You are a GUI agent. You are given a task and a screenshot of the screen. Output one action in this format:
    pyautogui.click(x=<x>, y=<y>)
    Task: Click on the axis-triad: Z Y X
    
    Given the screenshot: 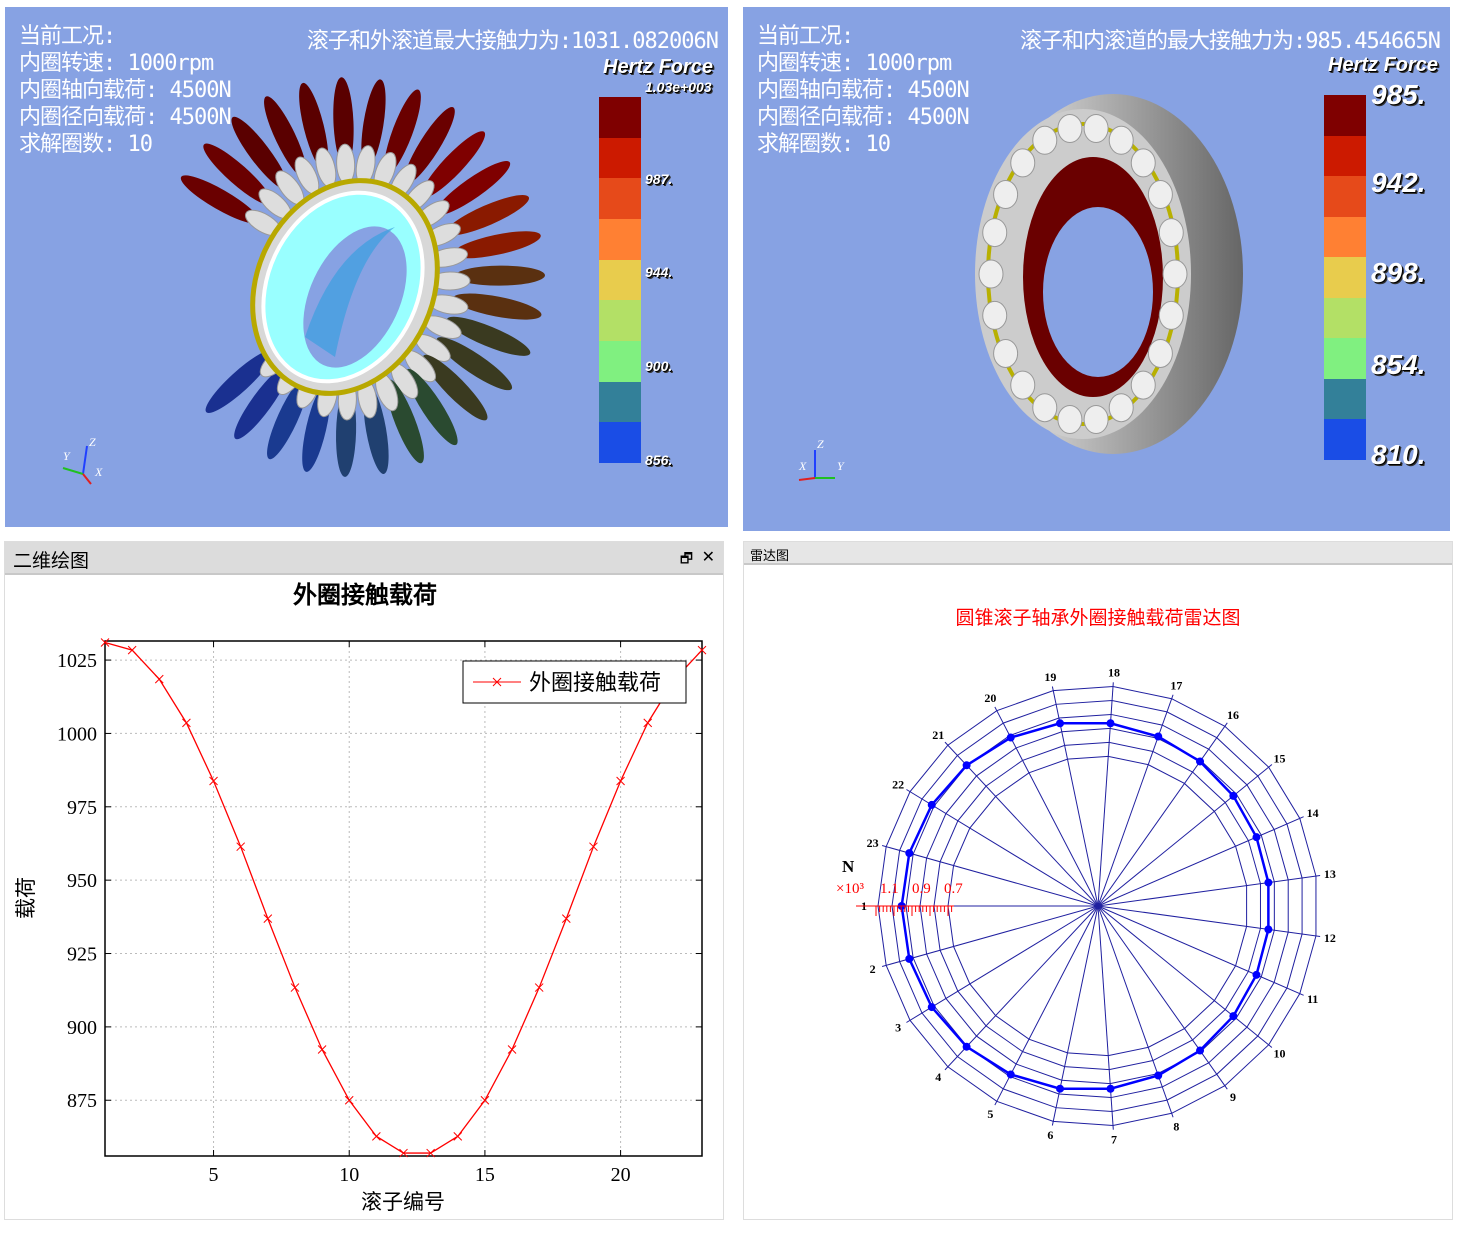 What is the action you would take?
    pyautogui.click(x=82, y=460)
    